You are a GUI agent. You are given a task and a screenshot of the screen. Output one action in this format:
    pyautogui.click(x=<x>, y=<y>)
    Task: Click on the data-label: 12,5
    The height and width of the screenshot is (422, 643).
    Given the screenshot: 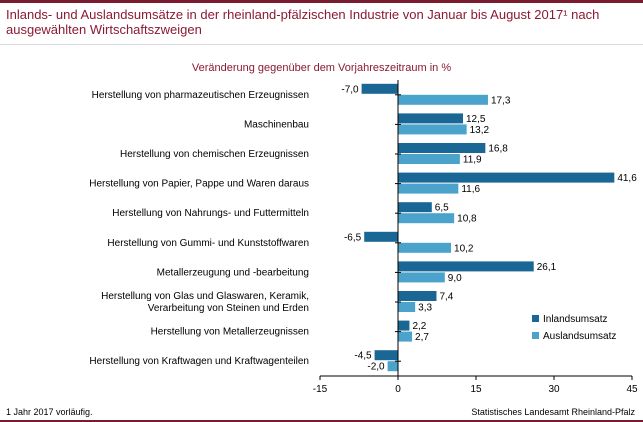 What is the action you would take?
    pyautogui.click(x=476, y=119)
    